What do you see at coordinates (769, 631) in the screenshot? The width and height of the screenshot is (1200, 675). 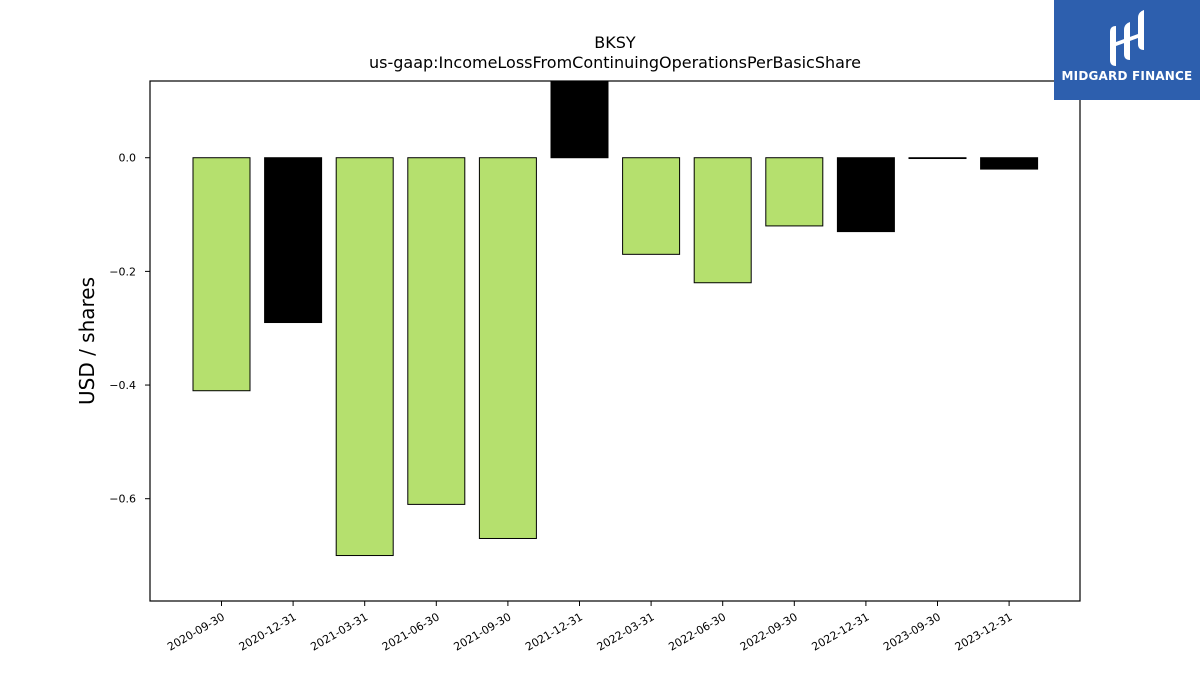 I see `x-tick-label: 2022-09-30` at bounding box center [769, 631].